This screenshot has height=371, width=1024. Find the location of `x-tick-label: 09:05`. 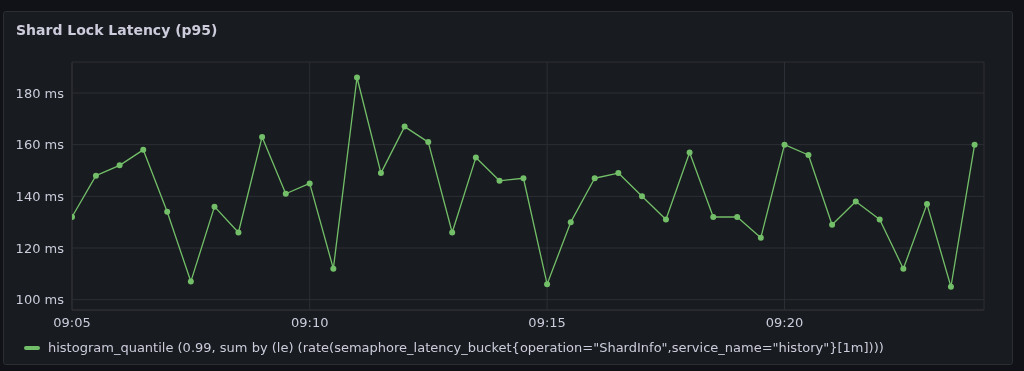

x-tick-label: 09:05 is located at coordinates (72, 323).